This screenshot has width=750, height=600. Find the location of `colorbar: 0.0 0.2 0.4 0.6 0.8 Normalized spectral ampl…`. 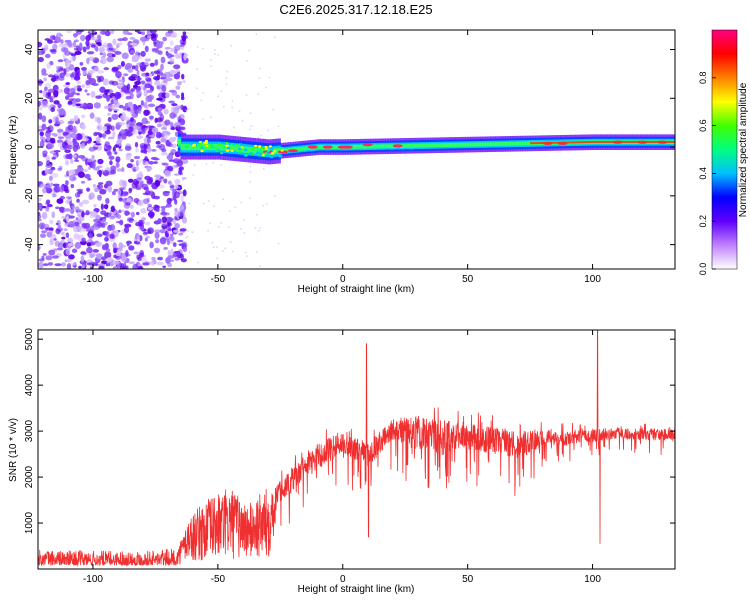

colorbar: 0.0 0.2 0.4 0.6 0.8 Normalized spectral ampl… is located at coordinates (723, 152).